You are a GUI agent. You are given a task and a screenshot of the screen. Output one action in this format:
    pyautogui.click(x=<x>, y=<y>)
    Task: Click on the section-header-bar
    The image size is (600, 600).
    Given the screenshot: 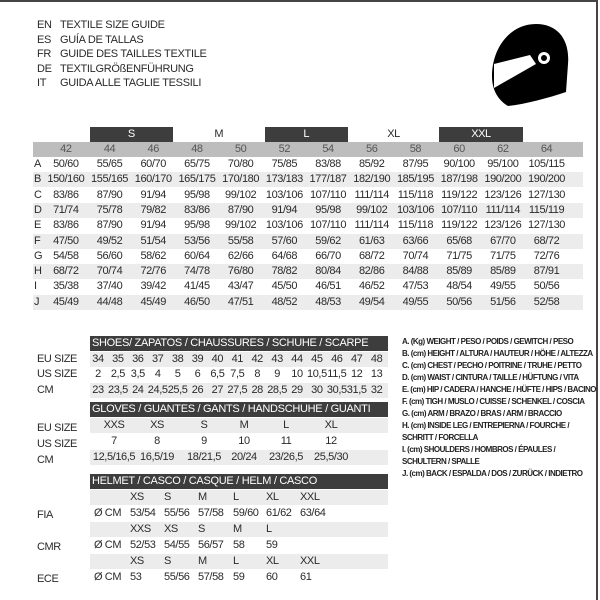 What is the action you would take?
    pyautogui.click(x=239, y=481)
    